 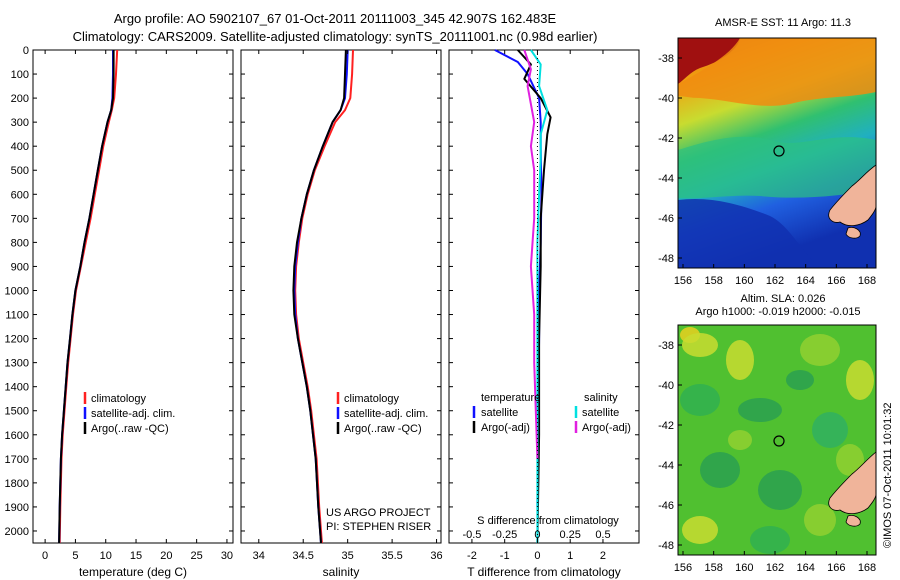 What do you see at coordinates (499, 413) in the screenshot?
I see `legend-label-t-satellite: satellite` at bounding box center [499, 413].